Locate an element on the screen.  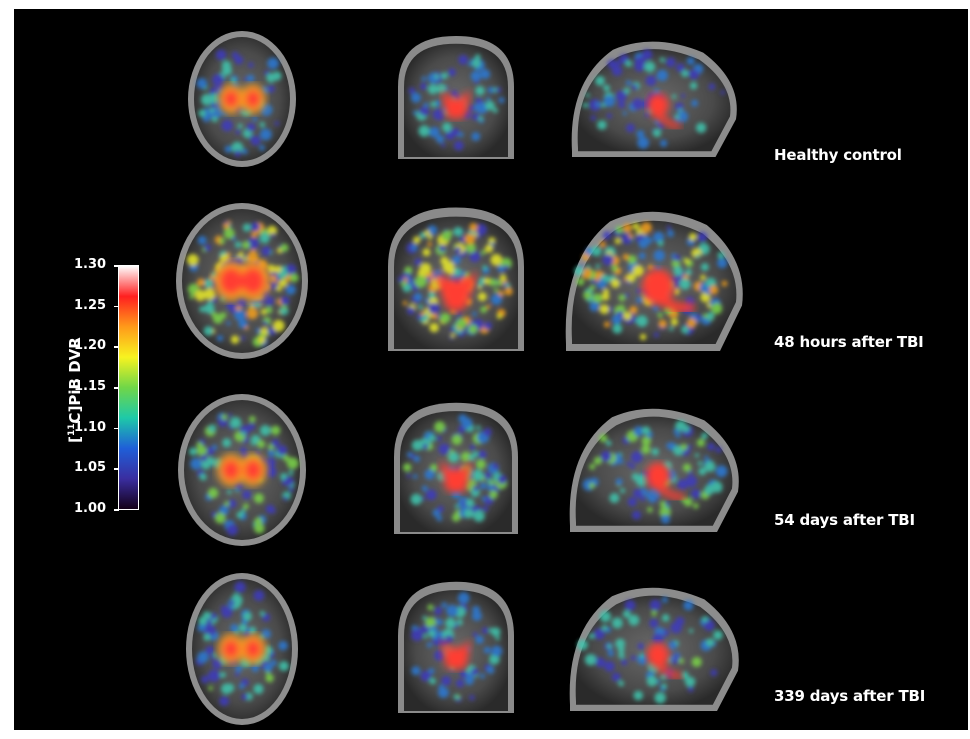
colorbar-tick-label: 1.05 is located at coordinates (90, 468).